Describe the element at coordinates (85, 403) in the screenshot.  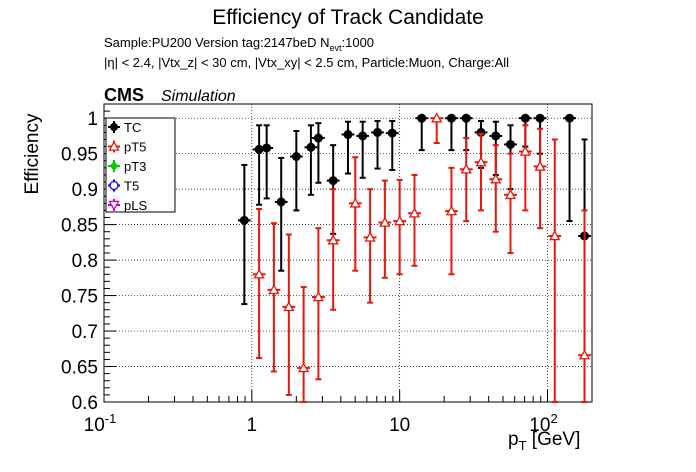
I see `y-tick-label: 0.6` at that location.